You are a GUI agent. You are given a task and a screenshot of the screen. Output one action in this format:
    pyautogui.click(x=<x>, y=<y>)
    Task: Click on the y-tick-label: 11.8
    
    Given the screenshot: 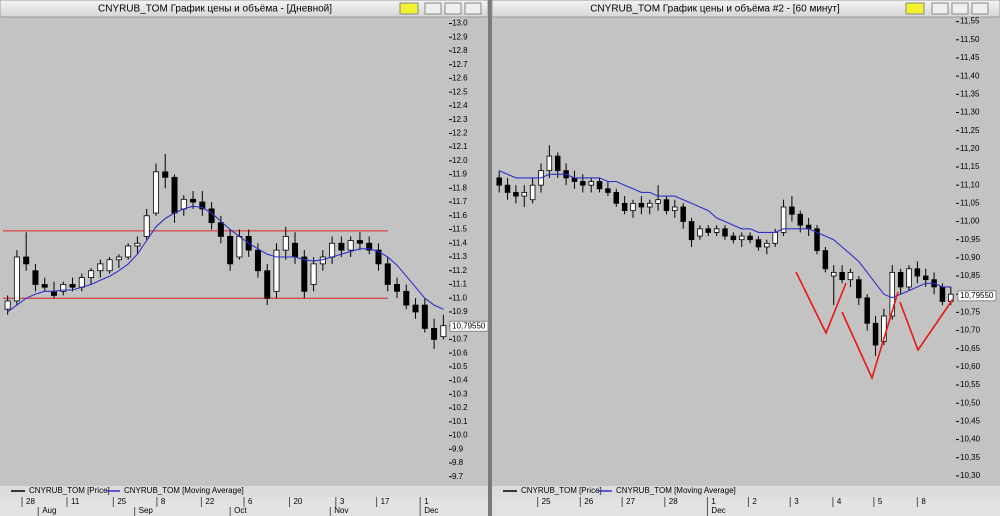 What is the action you would take?
    pyautogui.click(x=460, y=187)
    